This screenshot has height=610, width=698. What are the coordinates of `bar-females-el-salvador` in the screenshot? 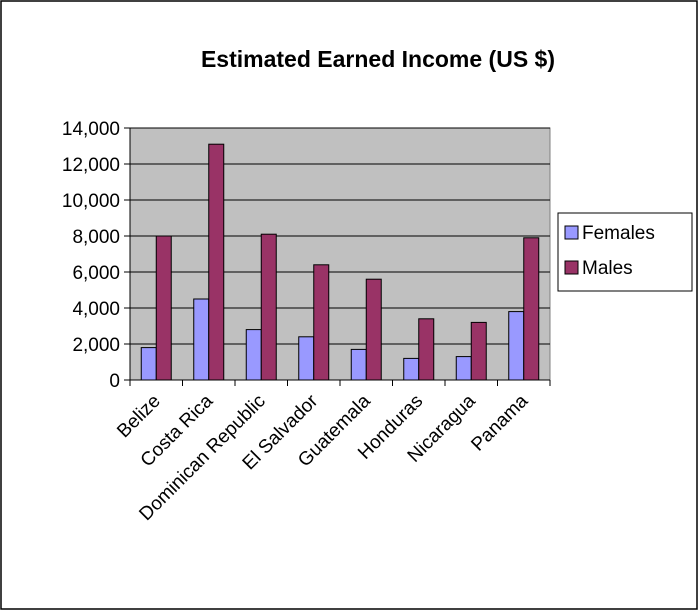 It's located at (306, 358).